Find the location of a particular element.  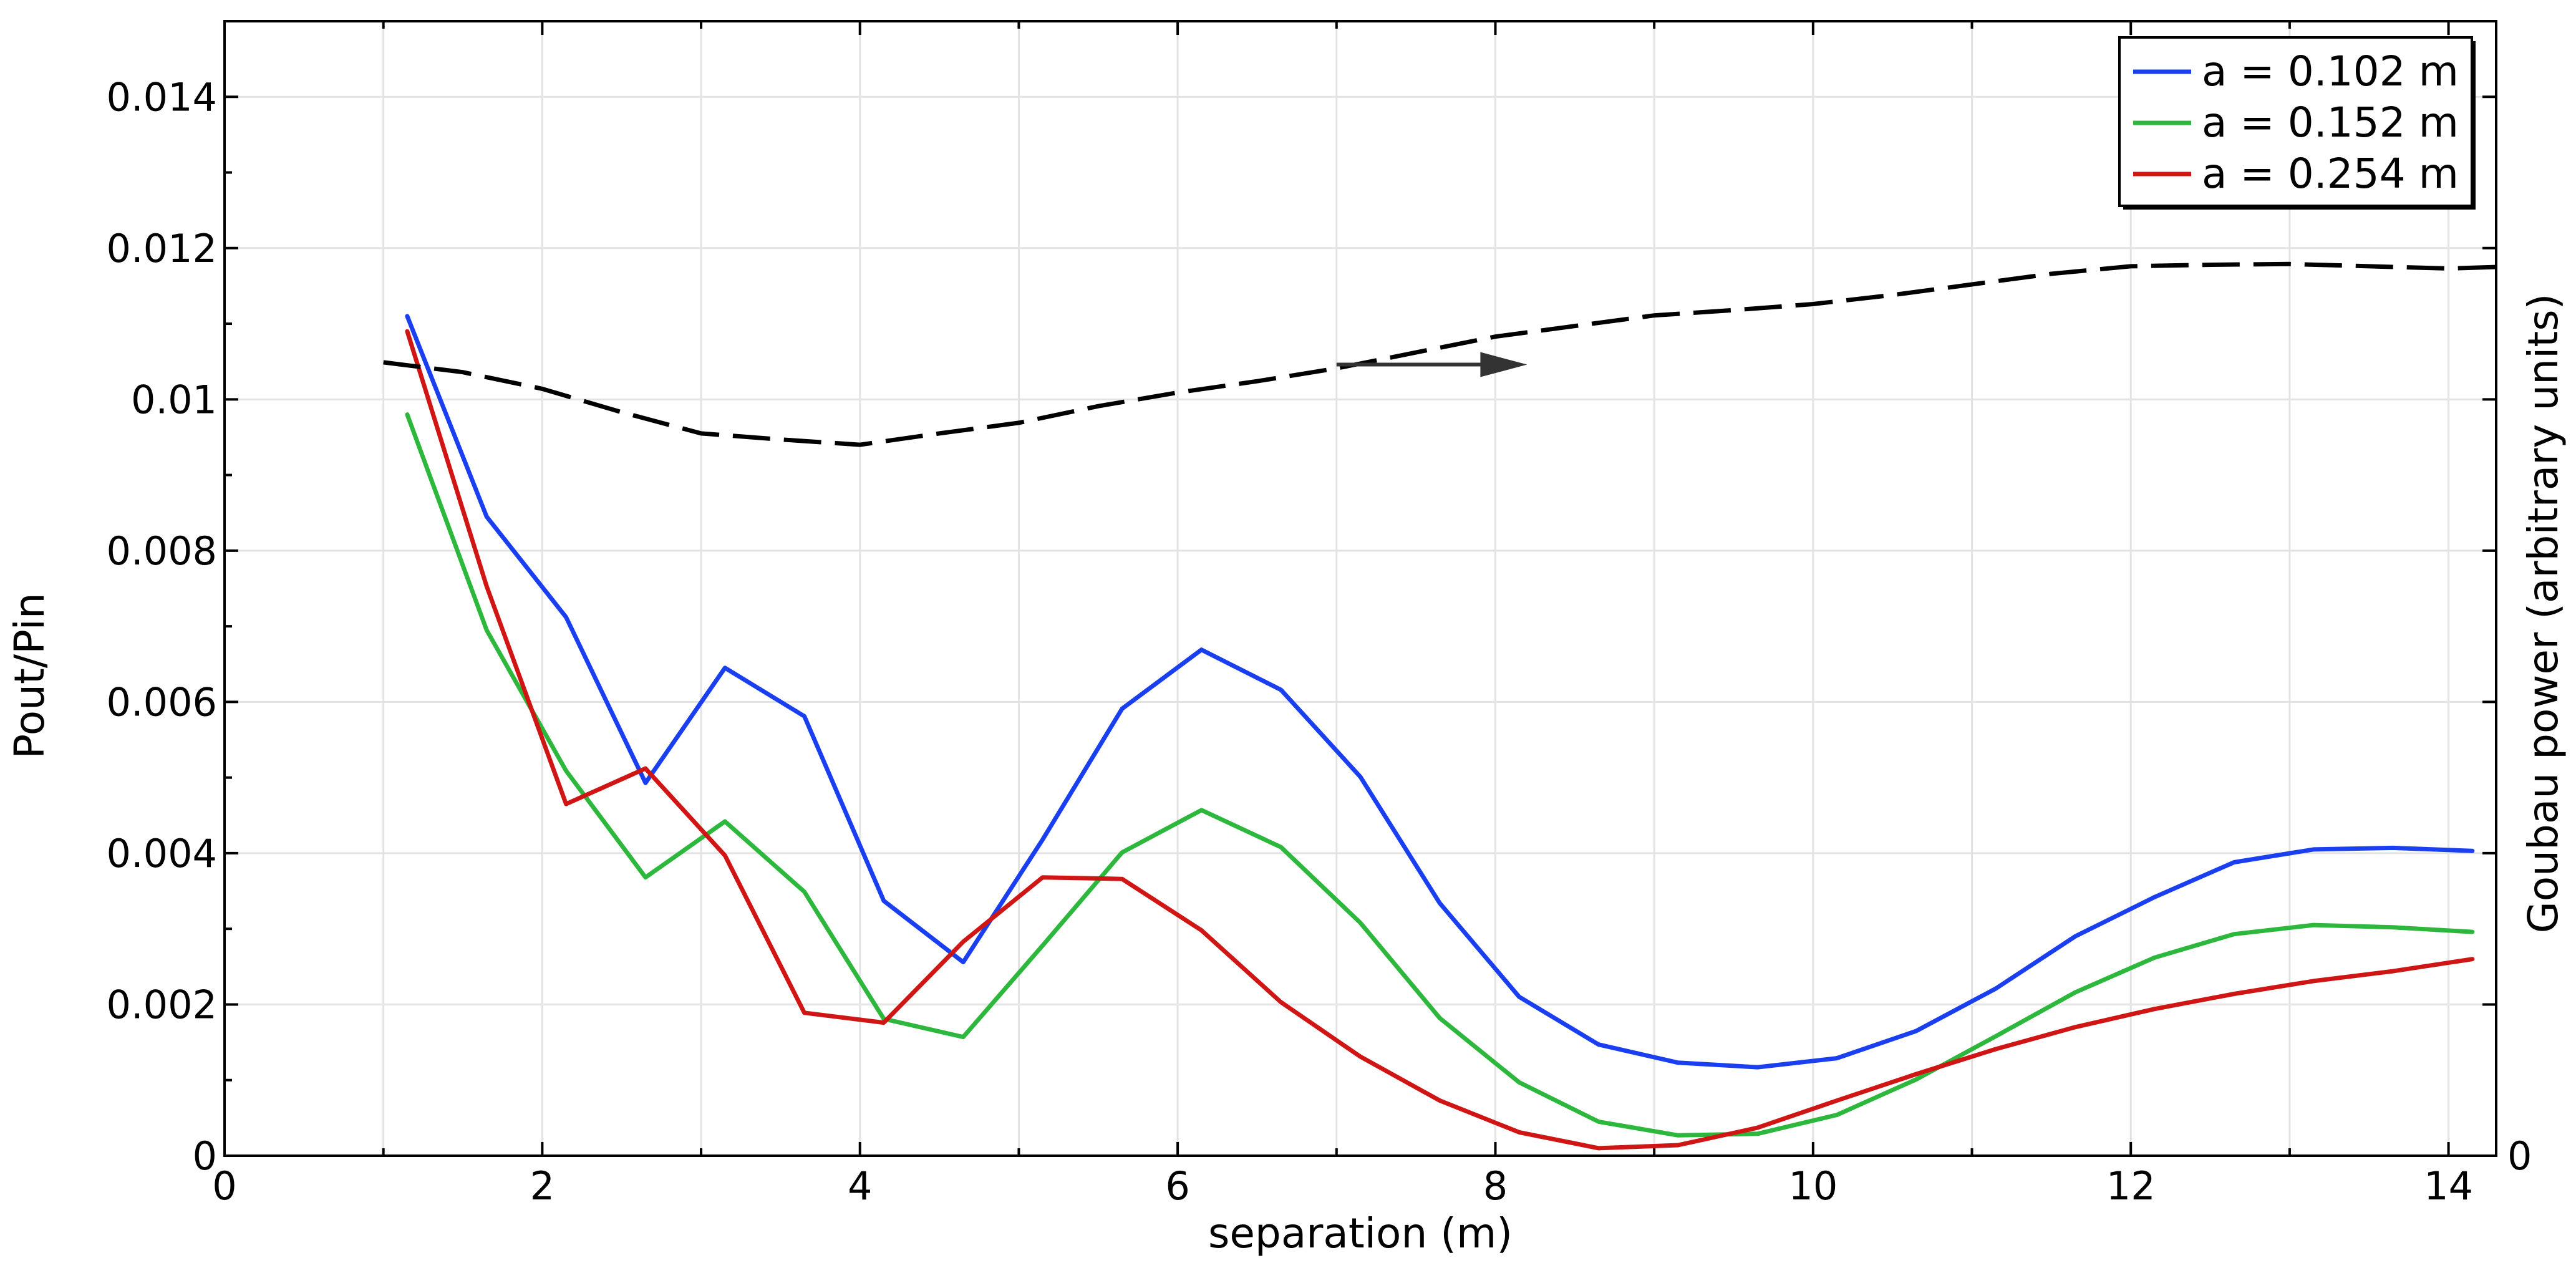

x-tick-label: 10 is located at coordinates (1813, 1186).